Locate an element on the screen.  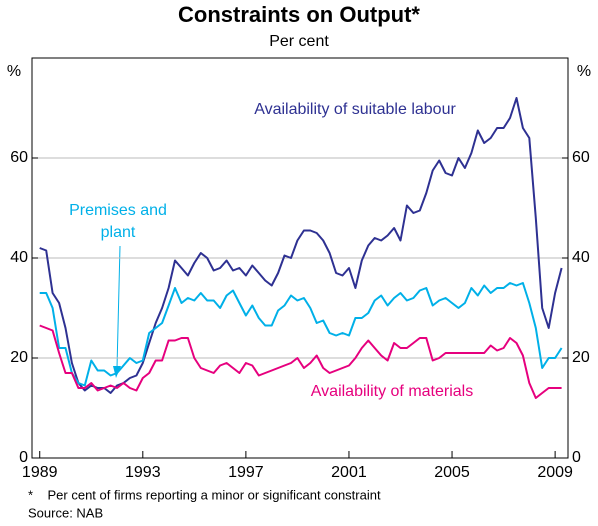
x-tick-label: 2005 is located at coordinates (452, 472).